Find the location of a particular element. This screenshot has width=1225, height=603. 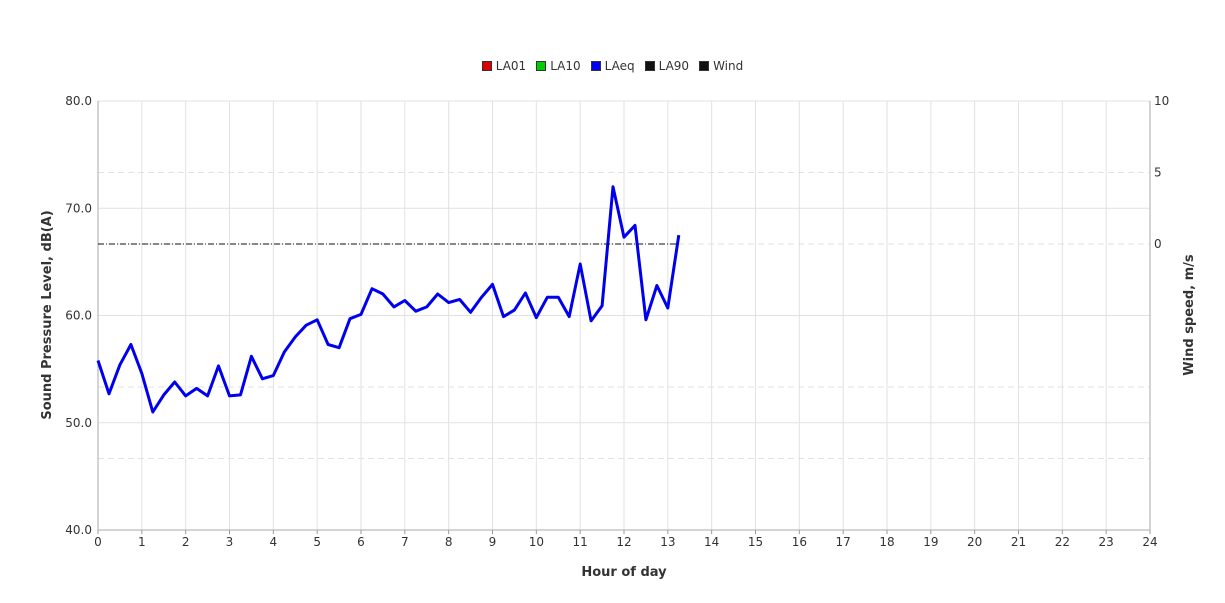

y2-tick-label: 0 is located at coordinates (1158, 244).